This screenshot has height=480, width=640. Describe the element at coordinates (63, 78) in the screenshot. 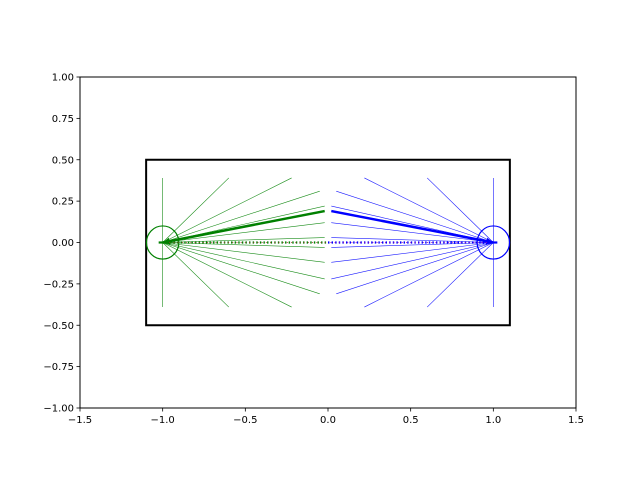

I see `y-tick-label: 1.00` at that location.